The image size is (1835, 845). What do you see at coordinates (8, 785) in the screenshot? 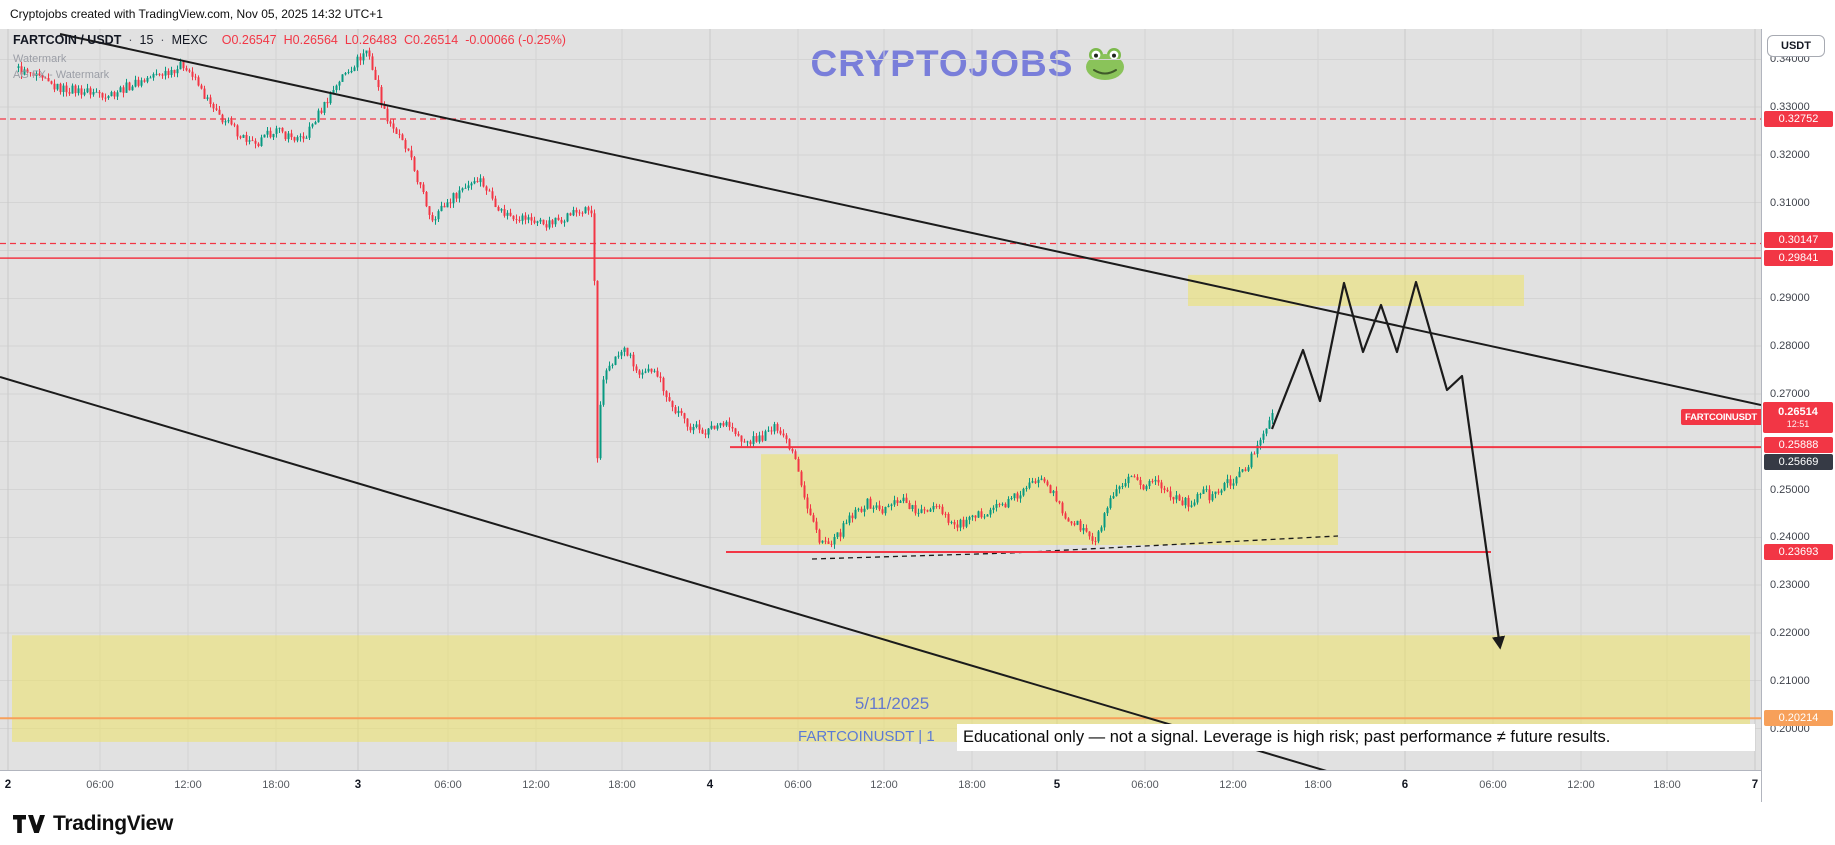
I see `time-axis-label: 2` at bounding box center [8, 785].